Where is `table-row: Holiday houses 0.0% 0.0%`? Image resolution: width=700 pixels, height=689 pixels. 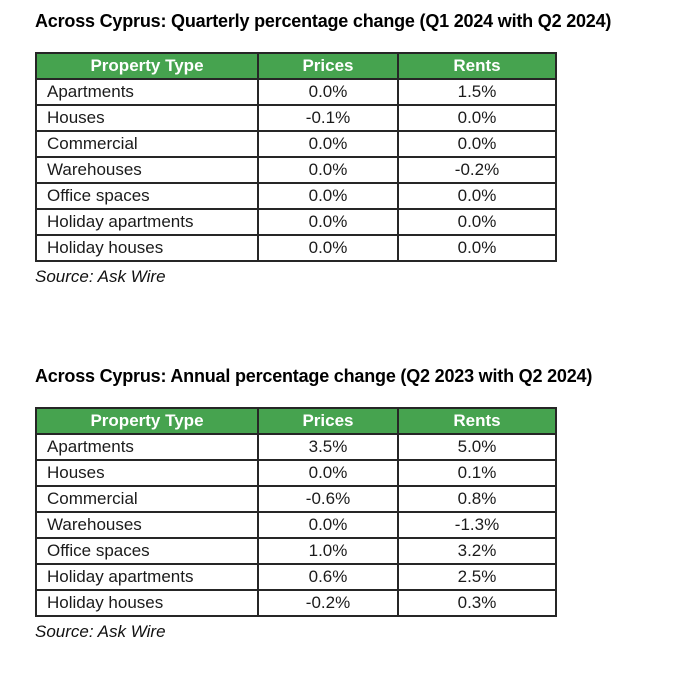 table-row: Holiday houses 0.0% 0.0% is located at coordinates (296, 248).